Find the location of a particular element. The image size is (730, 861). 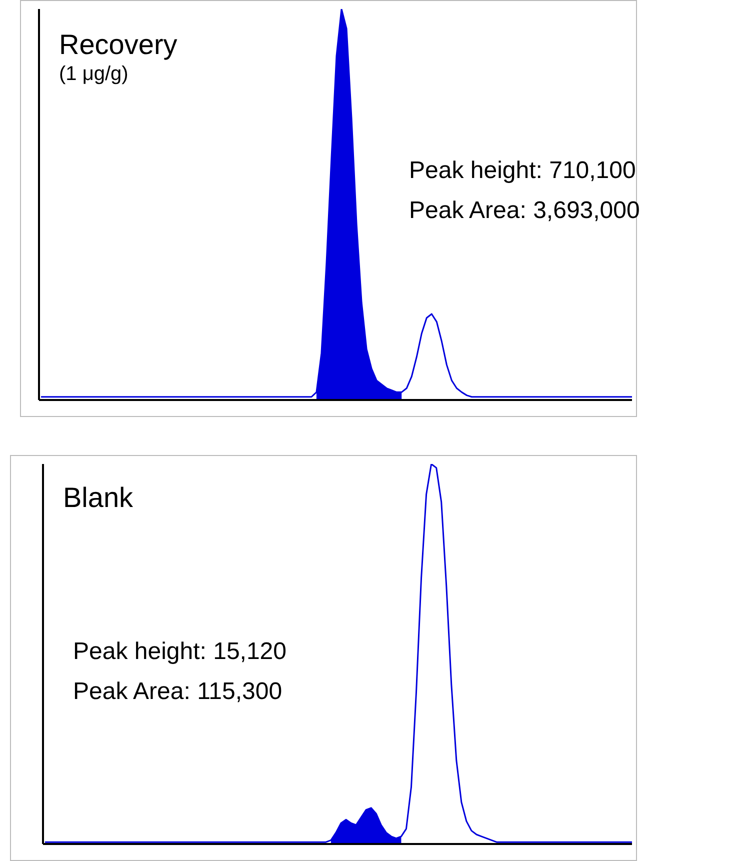

annotation: Peak Area: 3,693,000 is located at coordinates (524, 211).